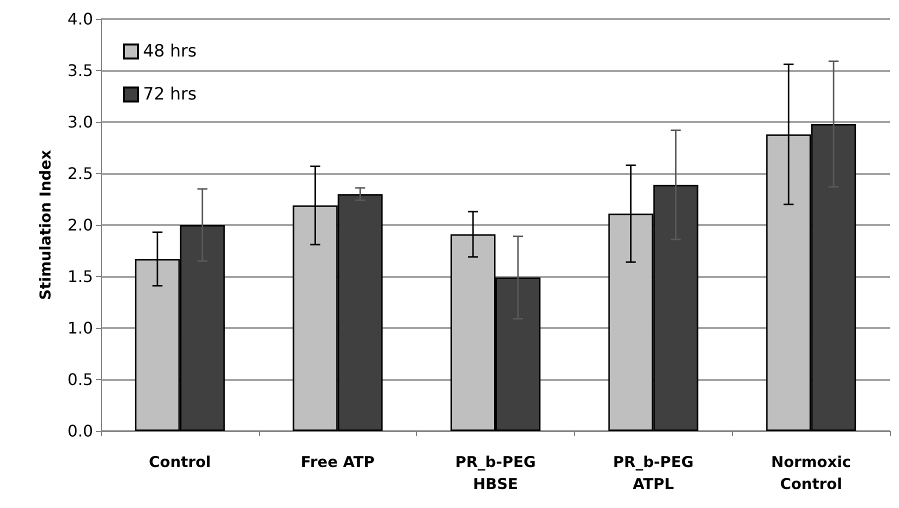 The height and width of the screenshot is (508, 899). Describe the element at coordinates (80, 225) in the screenshot. I see `y-tick-label: 2.0` at that location.